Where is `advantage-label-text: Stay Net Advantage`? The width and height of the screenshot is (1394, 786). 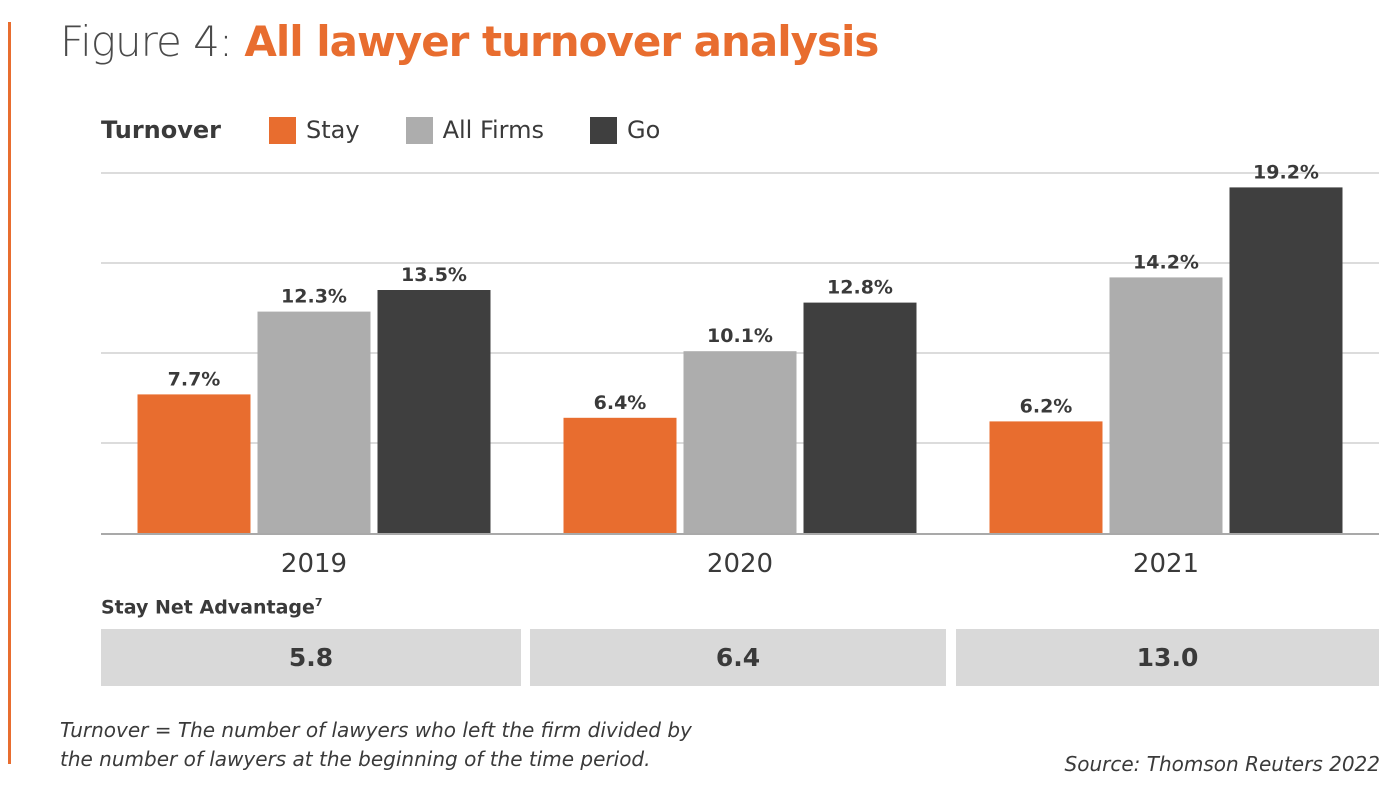
advantage-label-text: Stay Net Advantage is located at coordinates (208, 607).